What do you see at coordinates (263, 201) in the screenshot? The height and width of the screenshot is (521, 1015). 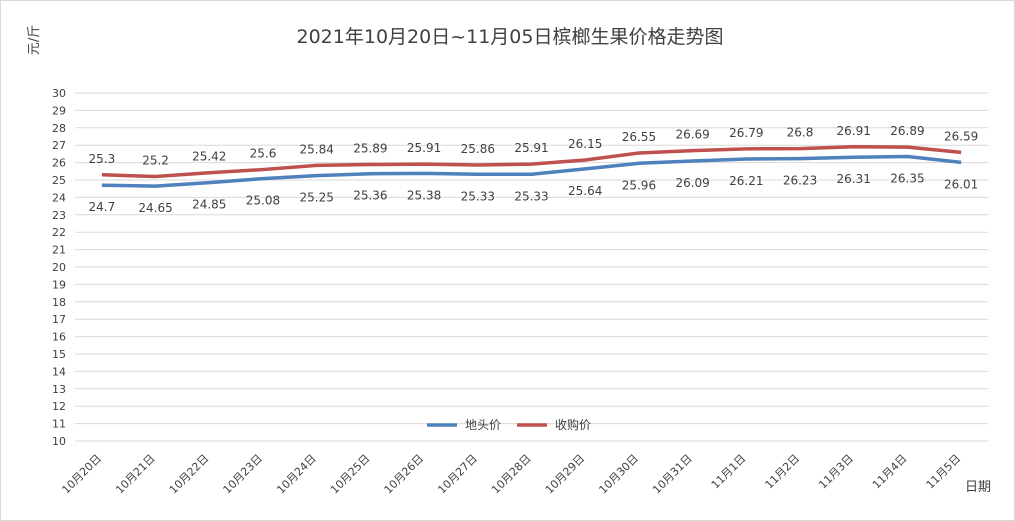 I see `data-label: 25.08` at bounding box center [263, 201].